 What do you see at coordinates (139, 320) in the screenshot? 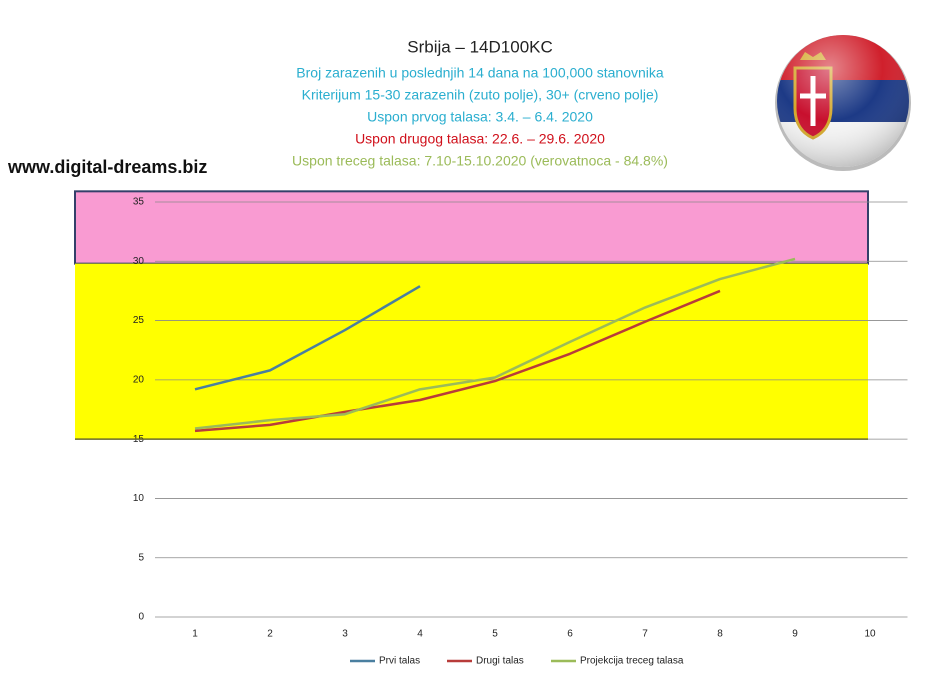
I see `y-tick-label: 25` at bounding box center [139, 320].